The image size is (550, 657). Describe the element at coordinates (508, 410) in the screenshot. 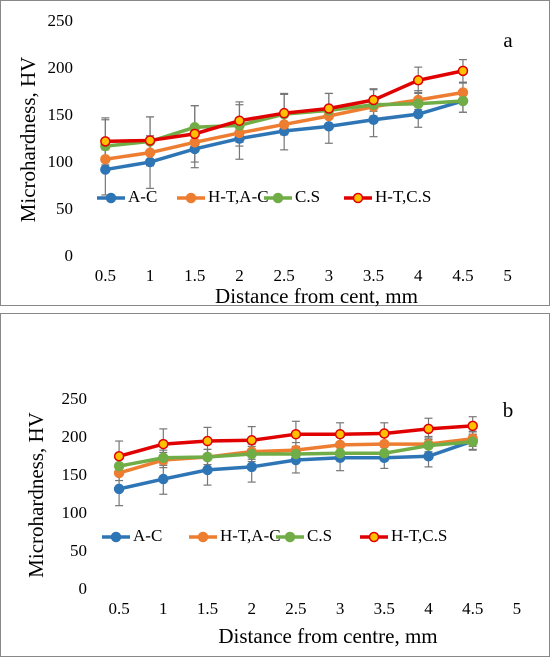

I see `panel-label: b` at that location.